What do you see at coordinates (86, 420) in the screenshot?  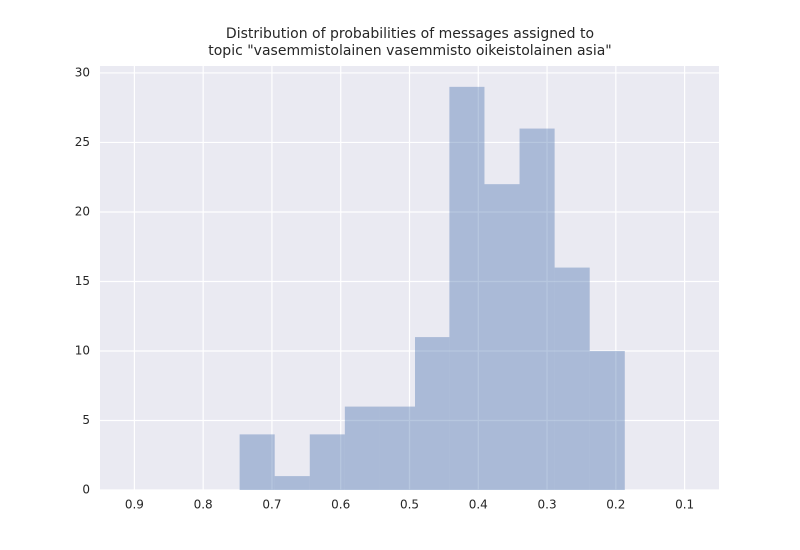 I see `y-tick-label: 5` at bounding box center [86, 420].